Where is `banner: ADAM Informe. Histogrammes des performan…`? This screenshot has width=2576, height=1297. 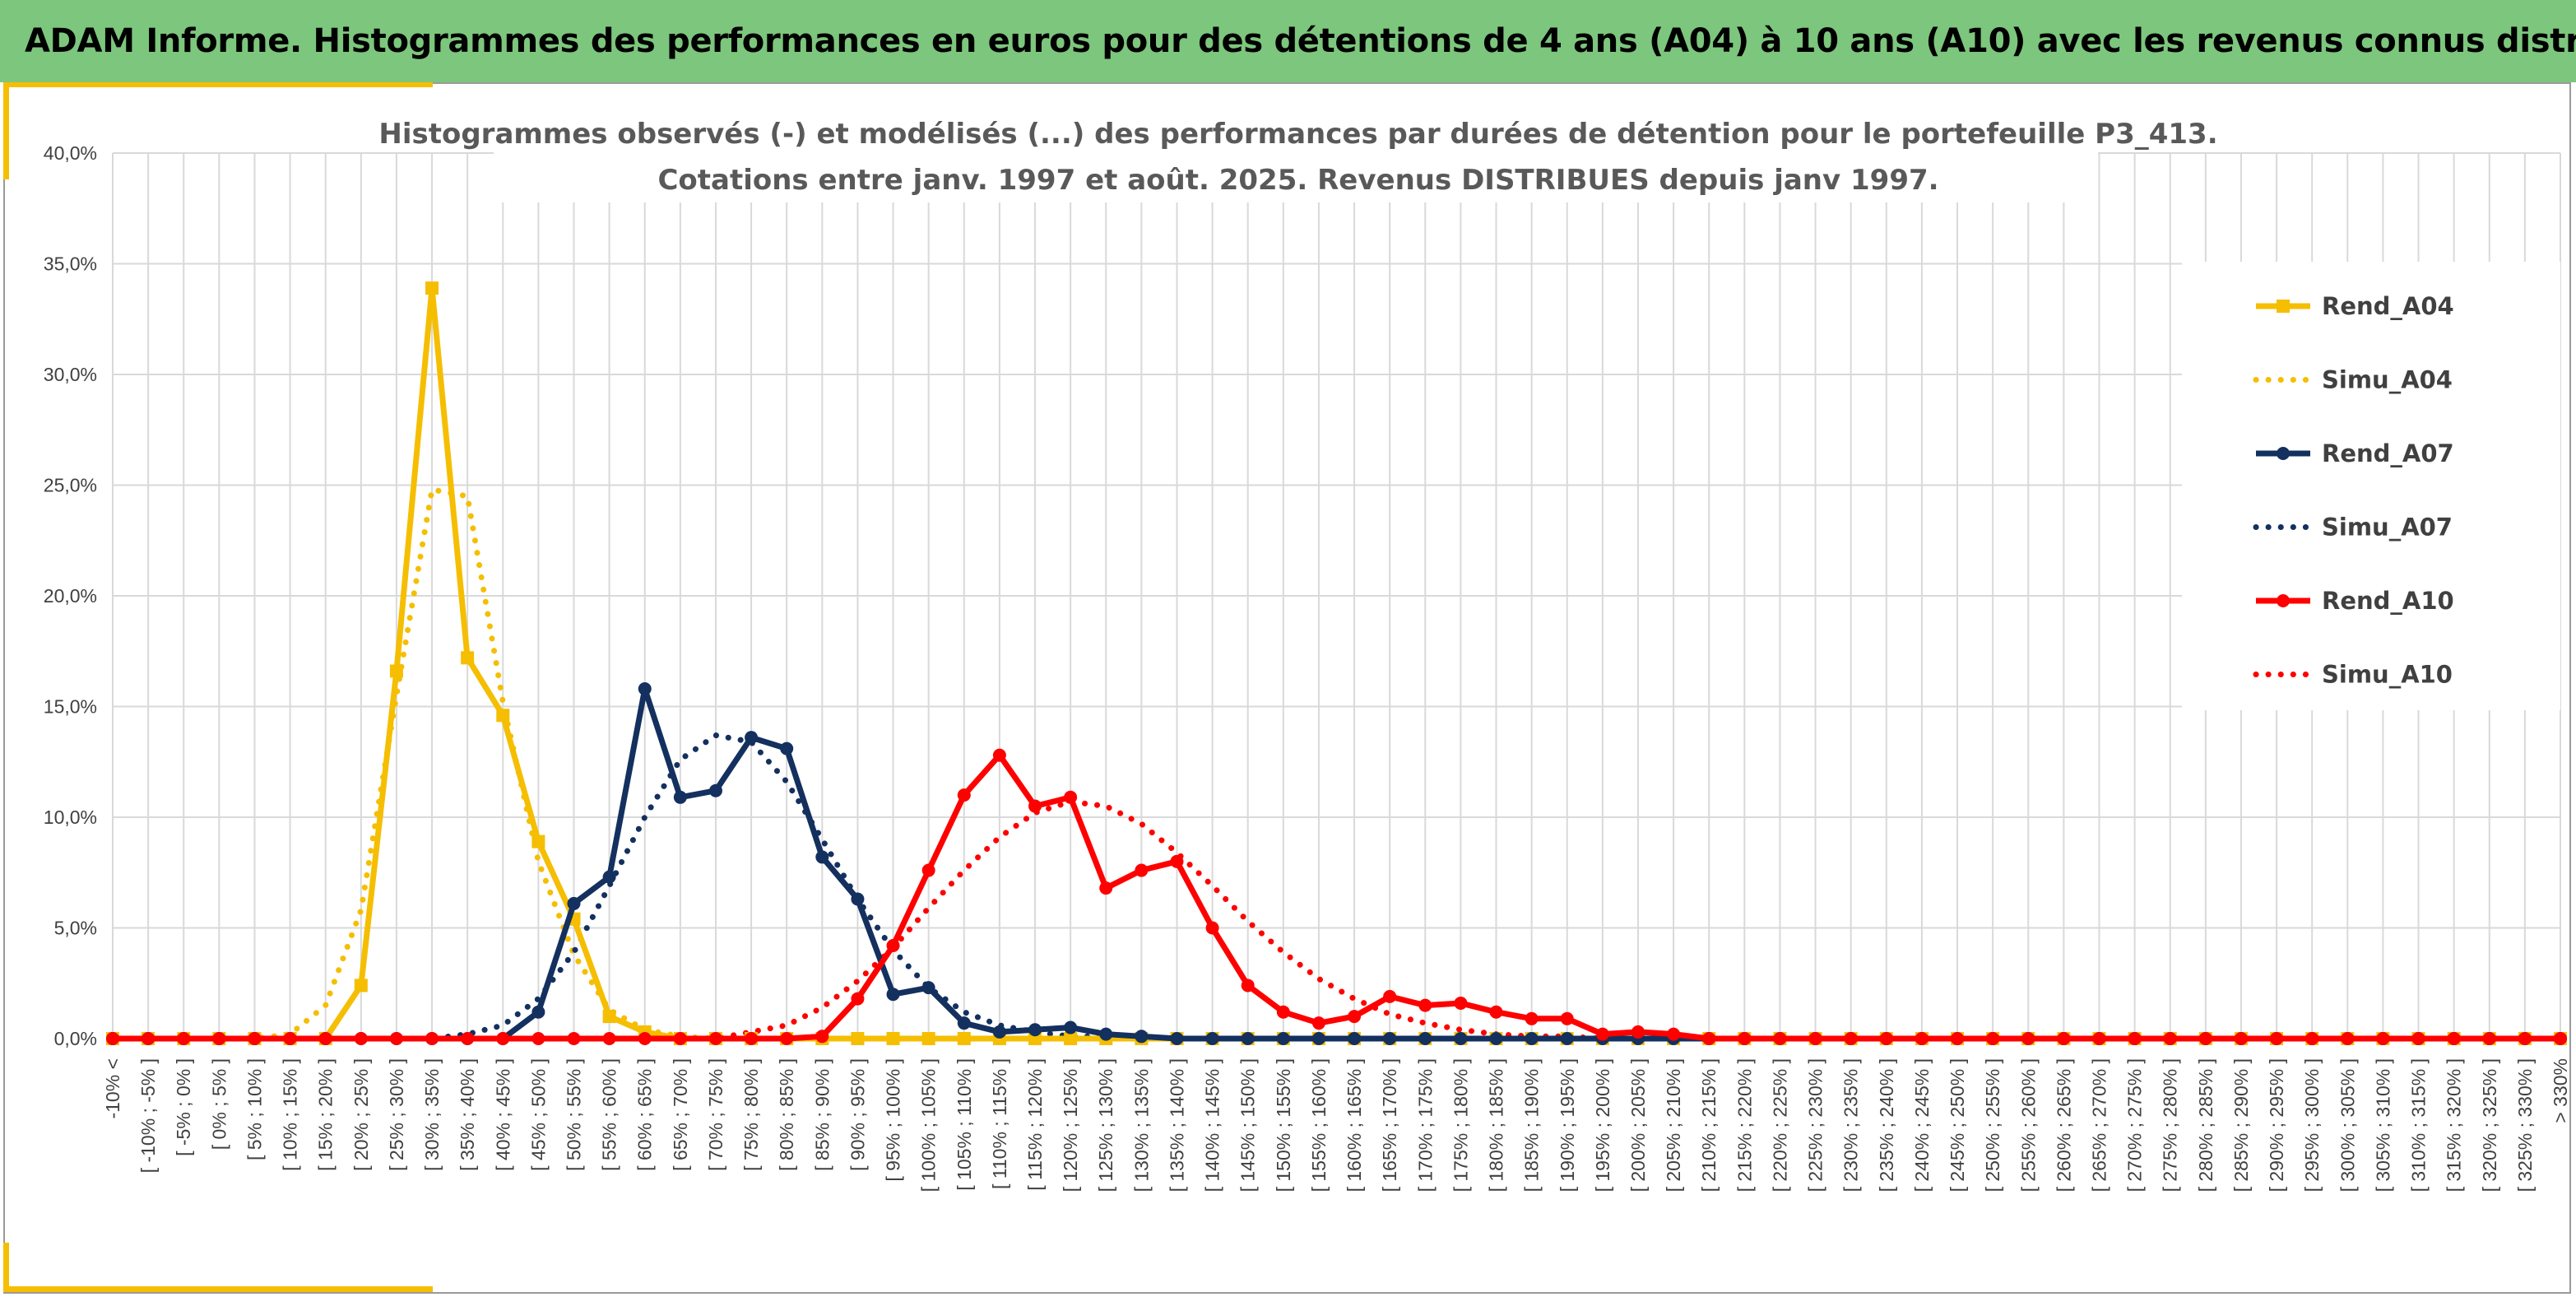
banner: ADAM Informe. Histogrammes des performan… is located at coordinates (1288, 41).